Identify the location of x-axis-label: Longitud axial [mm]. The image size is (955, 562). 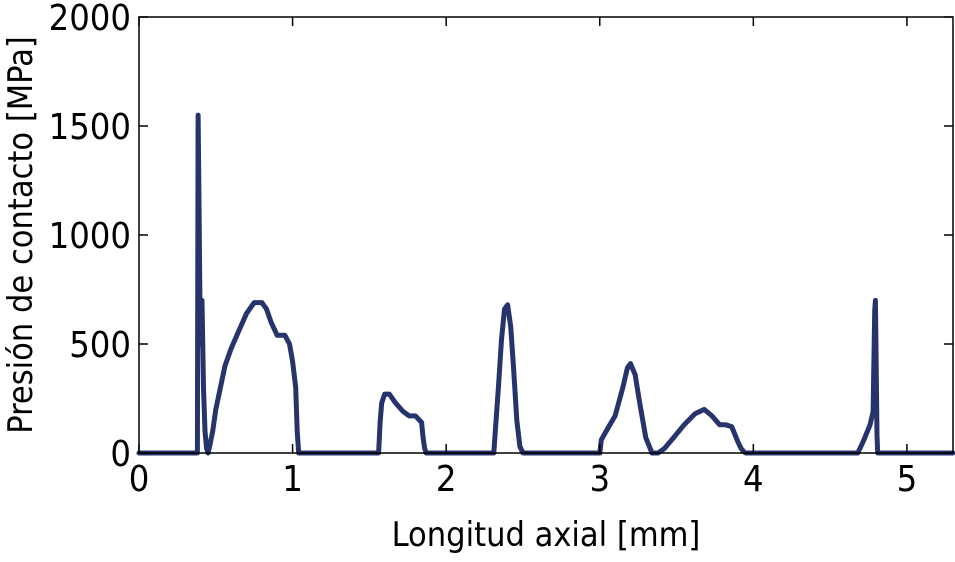
(546, 535).